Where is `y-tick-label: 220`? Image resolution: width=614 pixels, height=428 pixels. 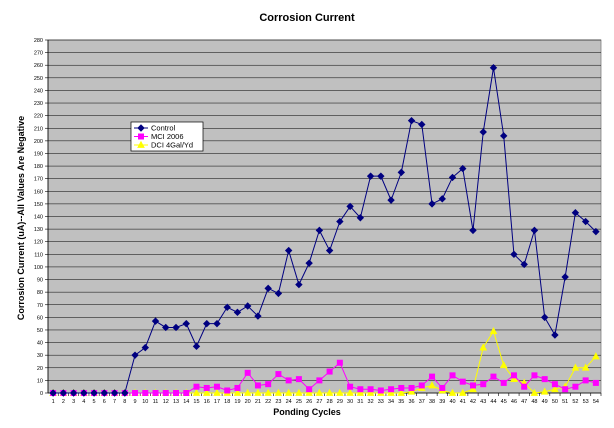 y-tick-label: 220 is located at coordinates (38, 117).